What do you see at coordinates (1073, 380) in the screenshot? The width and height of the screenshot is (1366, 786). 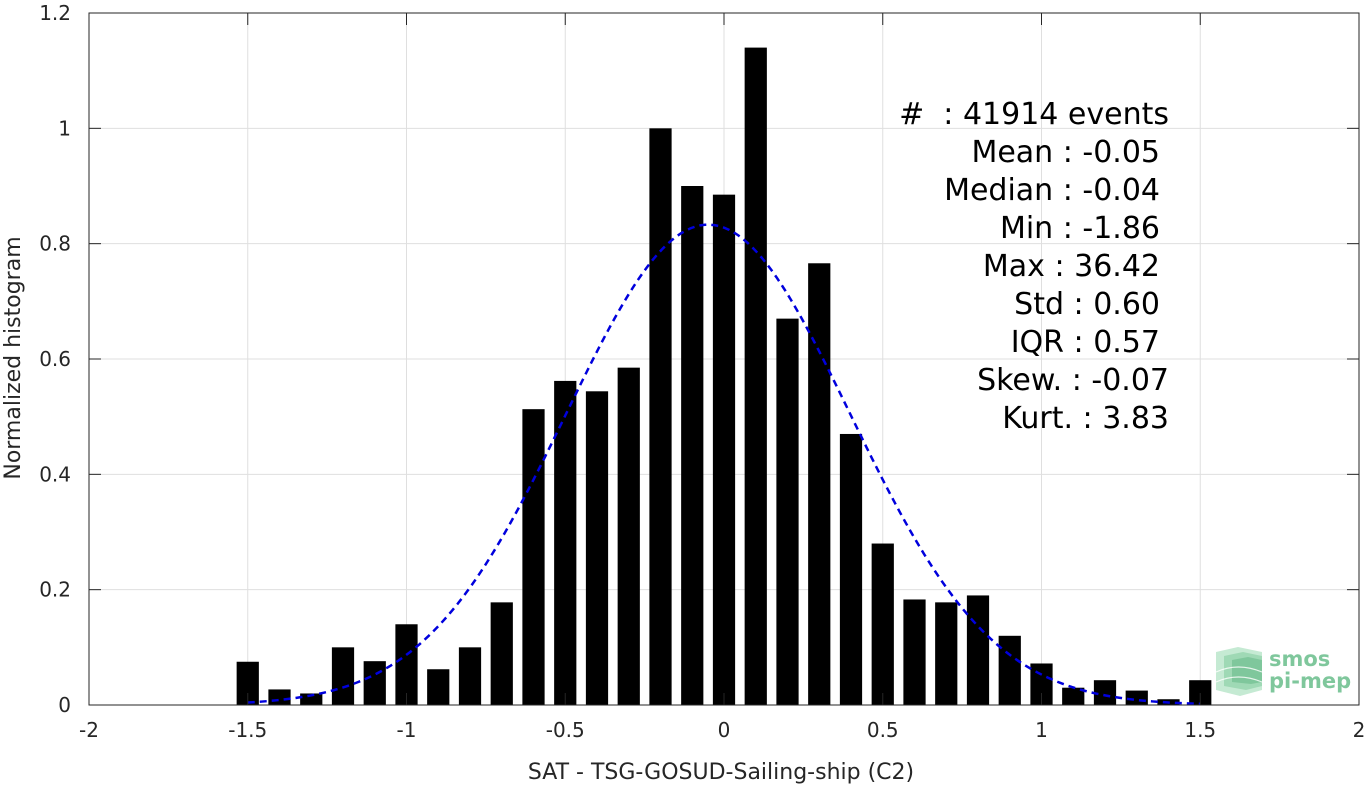 I see `stat-line: Skew. : -0.07` at bounding box center [1073, 380].